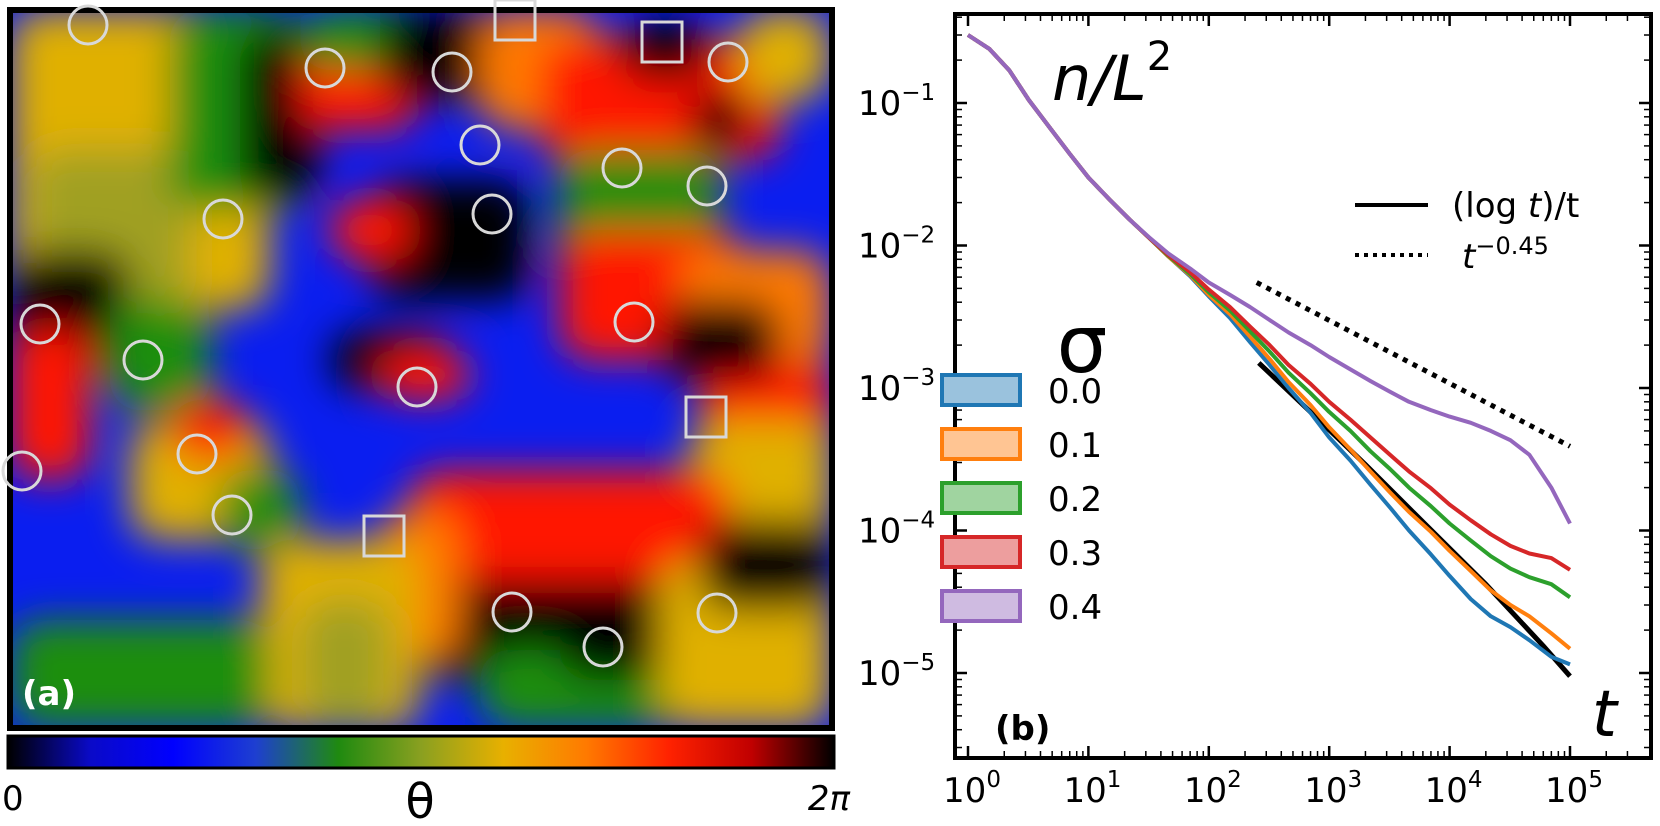 Image resolution: width=1660 pixels, height=826 pixels. I want to click on ref-label-t: t, so click(1535, 206).